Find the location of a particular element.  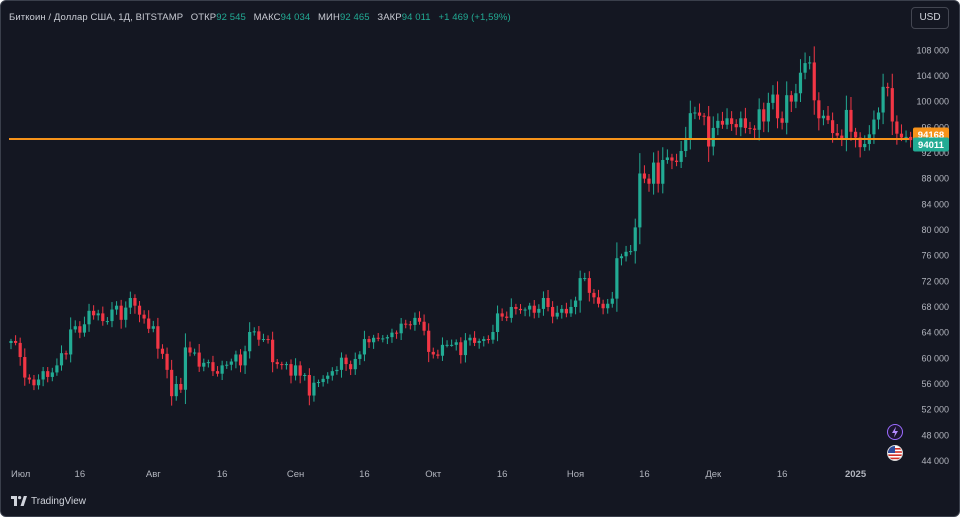

price-tick-label: 72 000 is located at coordinates (935, 281).